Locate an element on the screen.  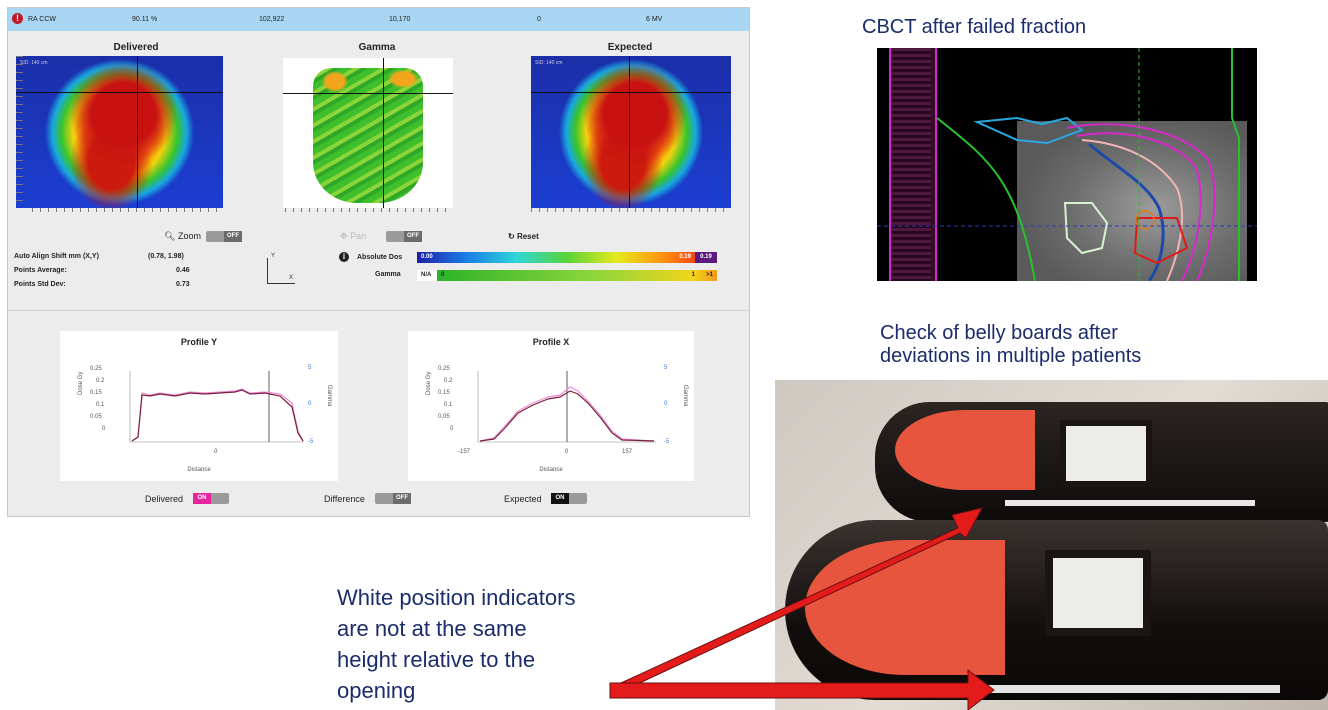
profile-y-title: Profile Y is located at coordinates (199, 342).